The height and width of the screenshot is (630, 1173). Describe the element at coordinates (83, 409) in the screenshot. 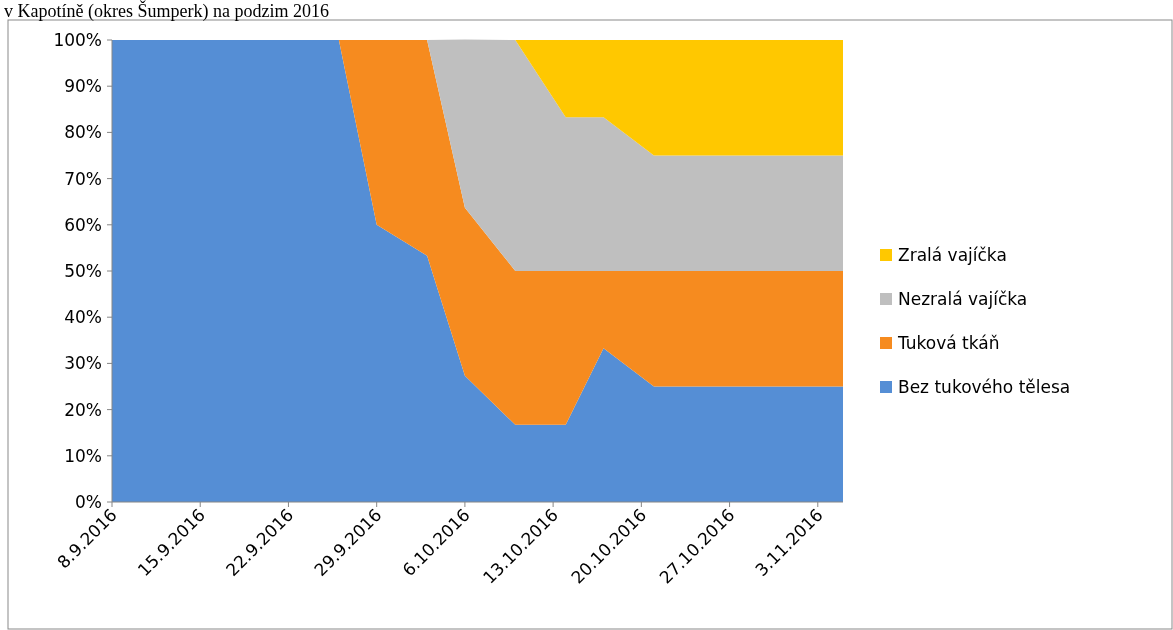

I see `y-tick-label: 20%` at that location.